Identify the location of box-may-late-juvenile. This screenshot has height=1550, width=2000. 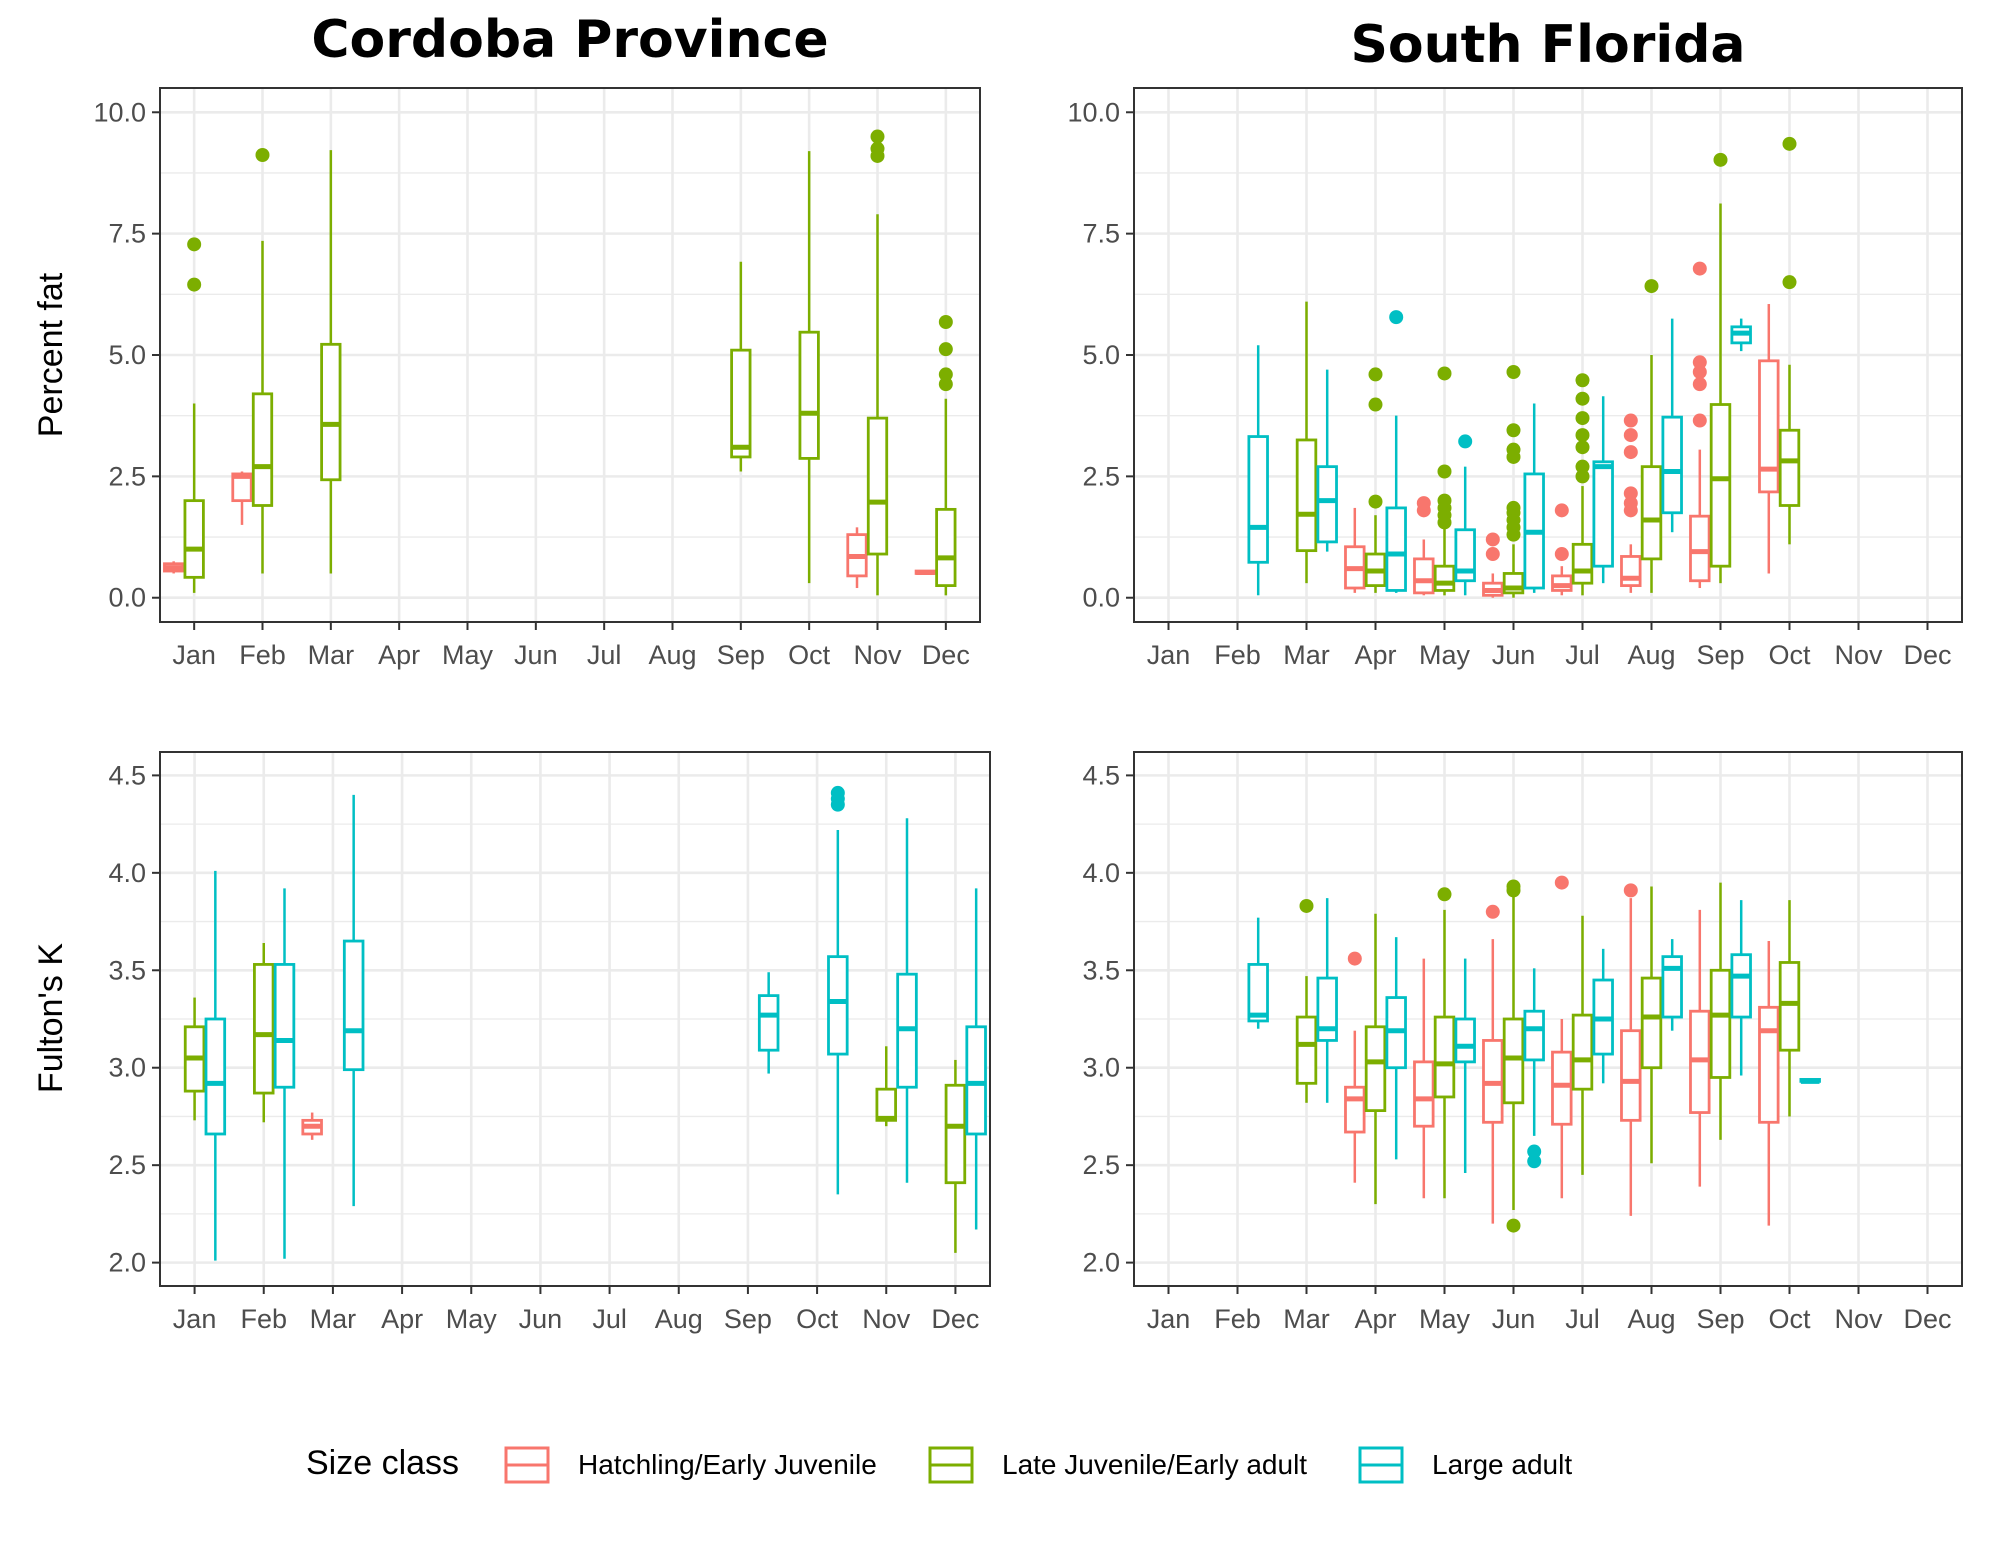
(1444, 1043).